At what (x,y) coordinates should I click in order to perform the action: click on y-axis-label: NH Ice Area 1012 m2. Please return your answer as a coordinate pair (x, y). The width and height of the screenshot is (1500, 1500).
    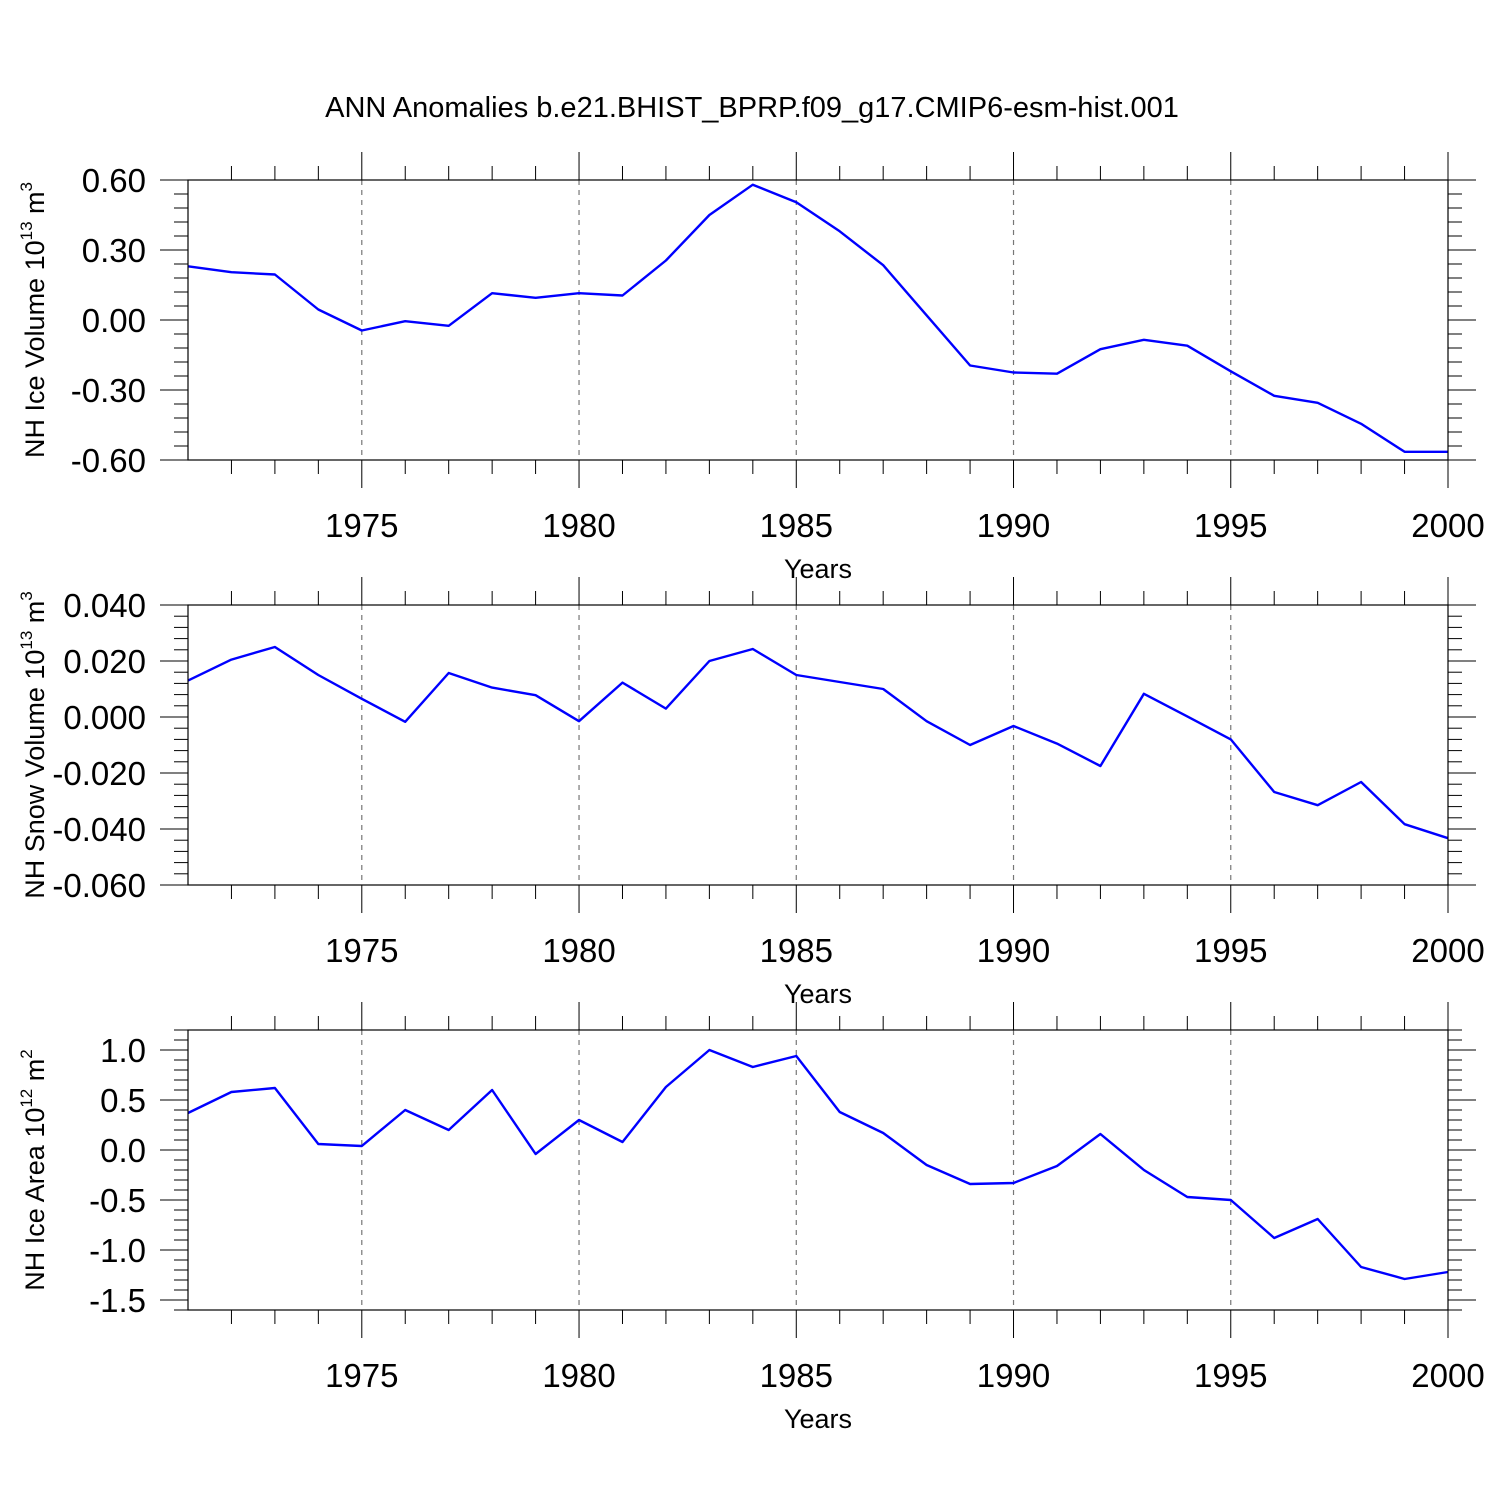
    Looking at the image, I should click on (33, 1169).